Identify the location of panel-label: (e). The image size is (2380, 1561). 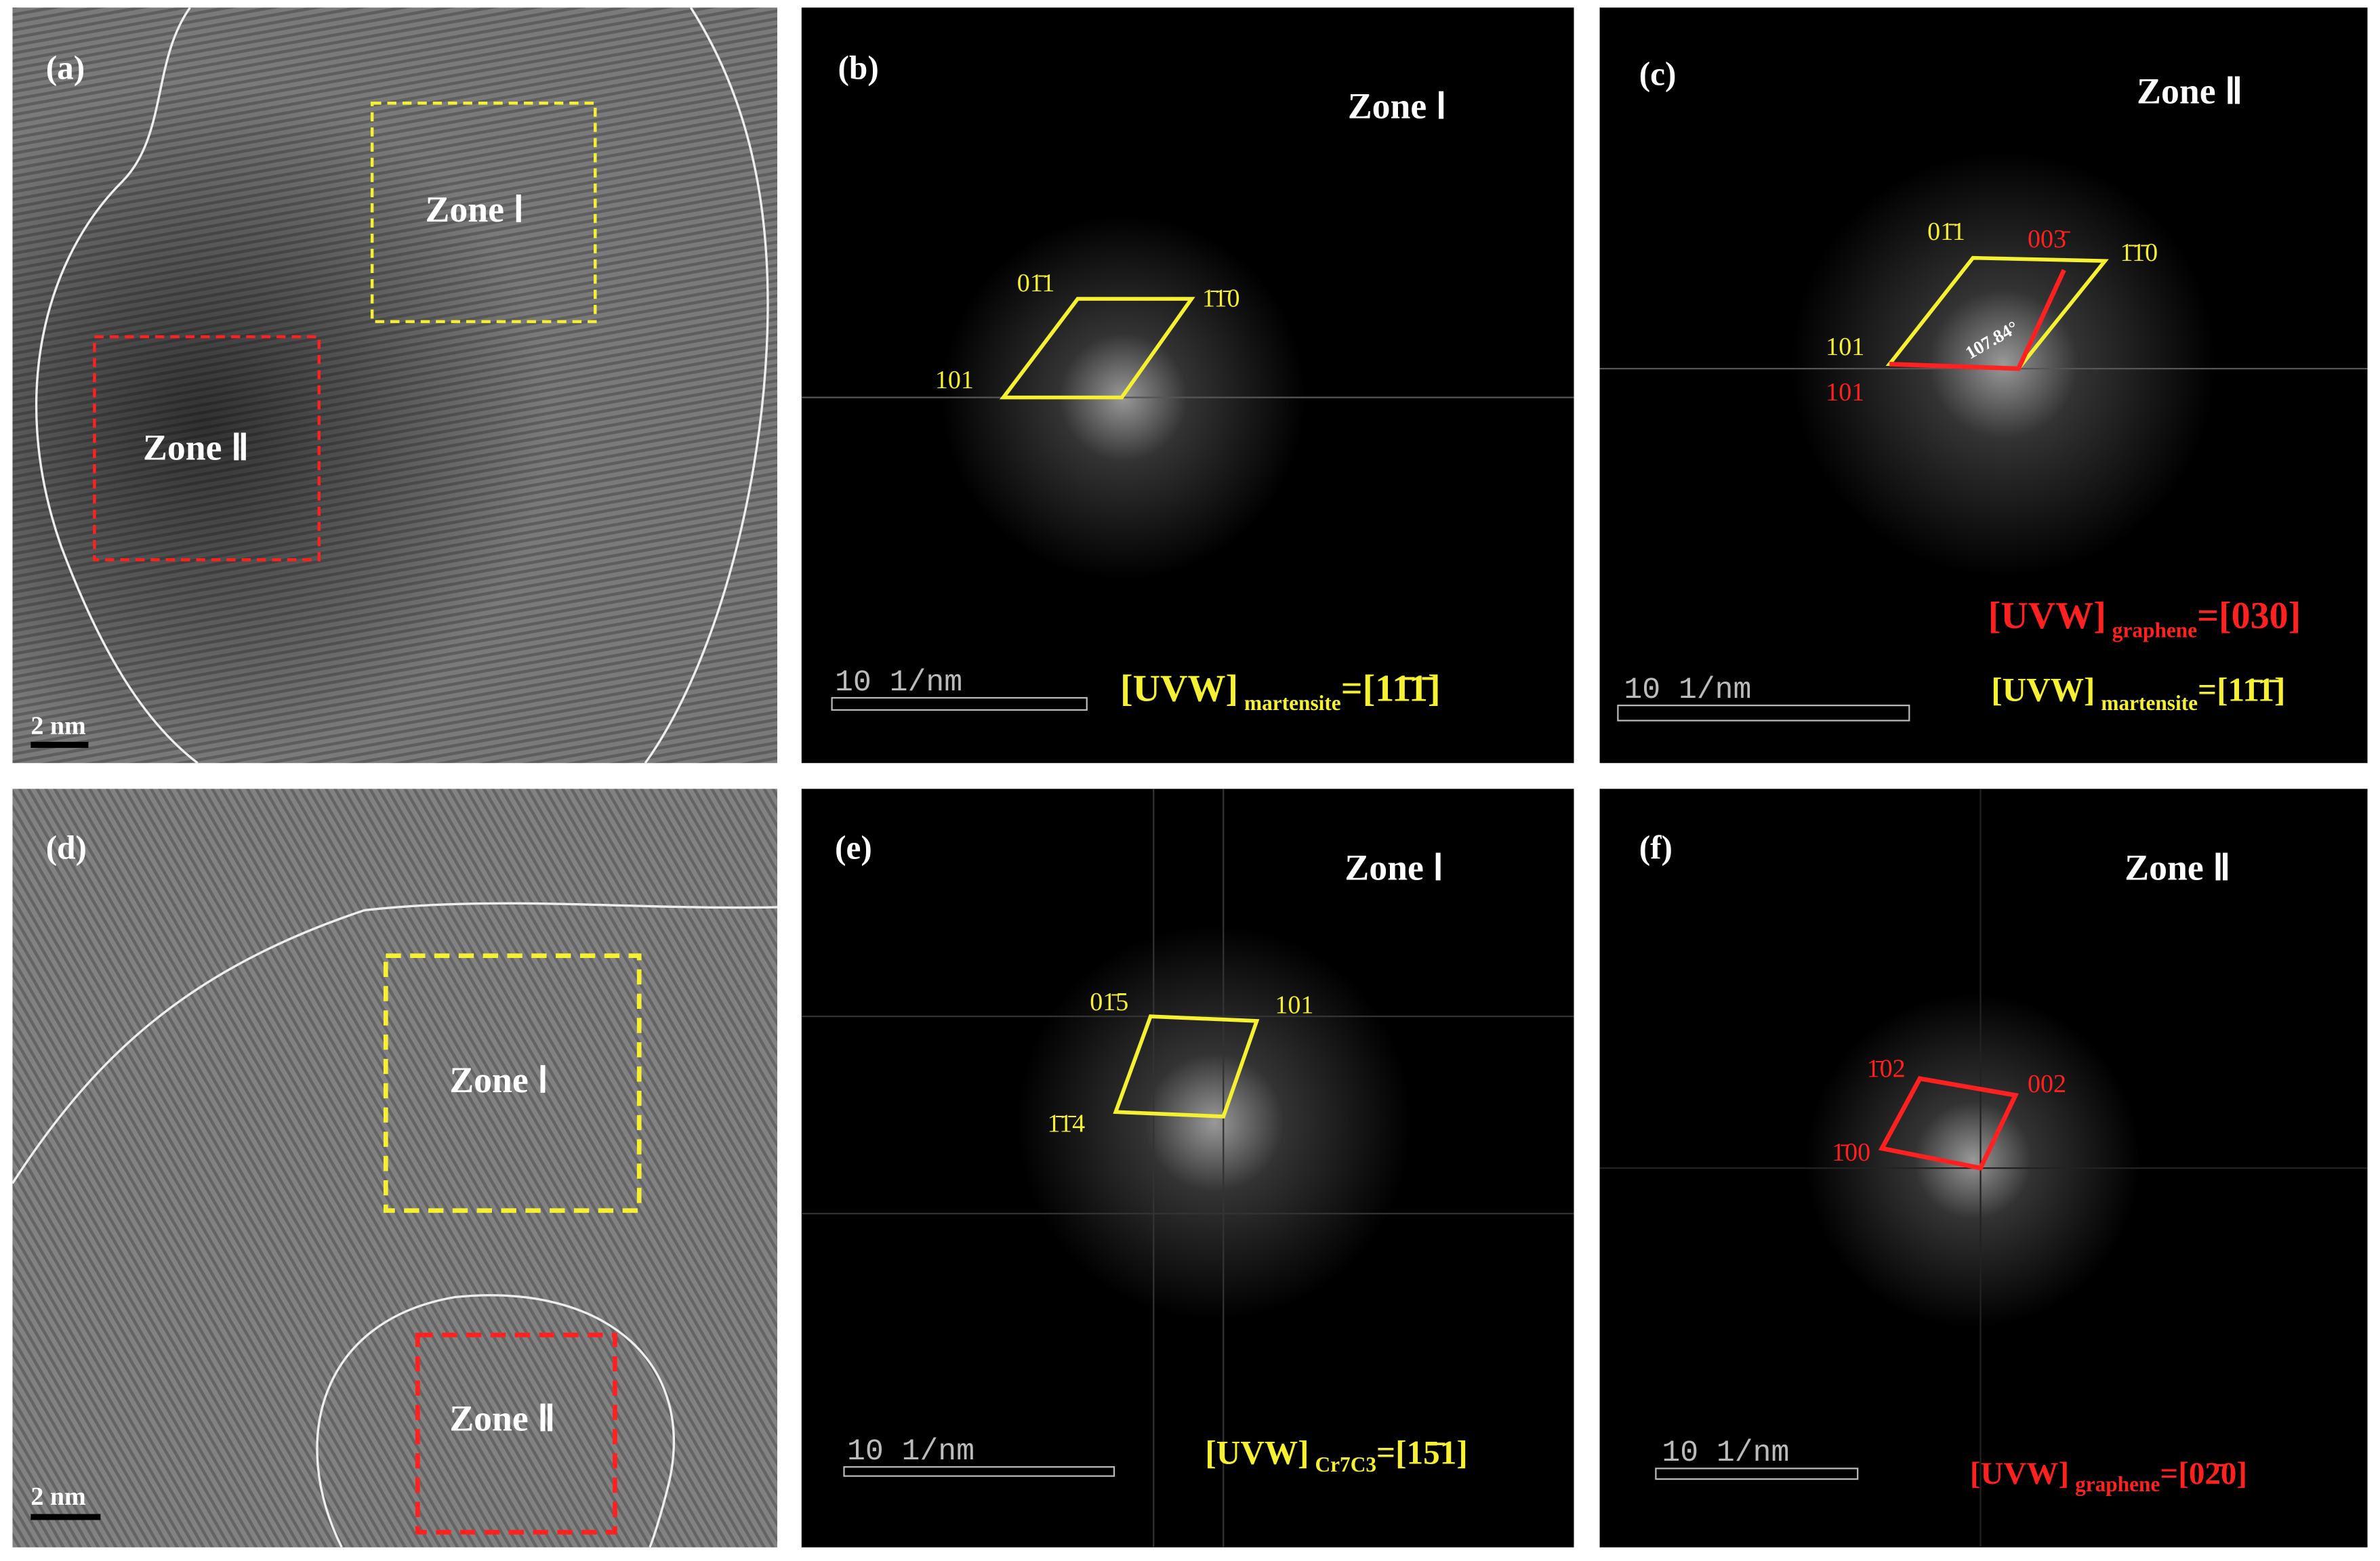
(854, 847).